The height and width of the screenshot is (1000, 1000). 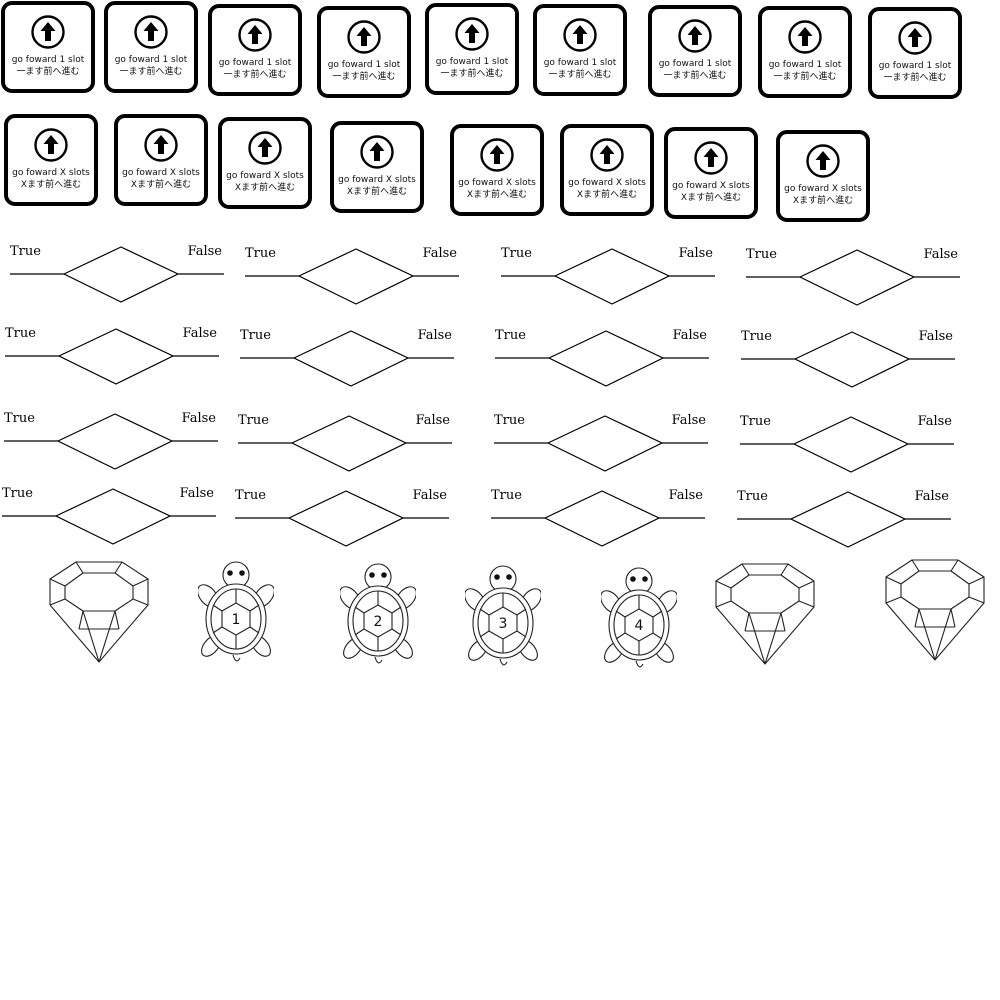 What do you see at coordinates (236, 620) in the screenshot?
I see `turtle-number: 1` at bounding box center [236, 620].